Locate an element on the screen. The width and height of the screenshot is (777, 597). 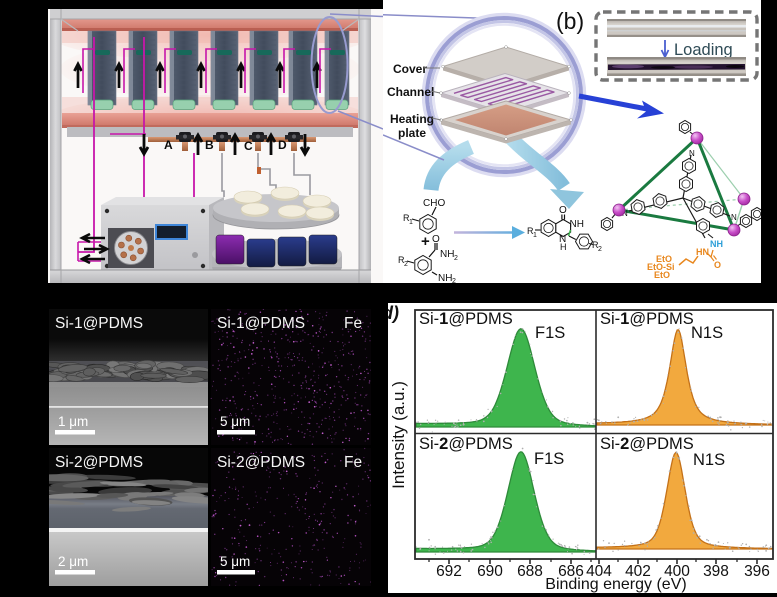
svg-text: HN is located at coordinates (702, 252).